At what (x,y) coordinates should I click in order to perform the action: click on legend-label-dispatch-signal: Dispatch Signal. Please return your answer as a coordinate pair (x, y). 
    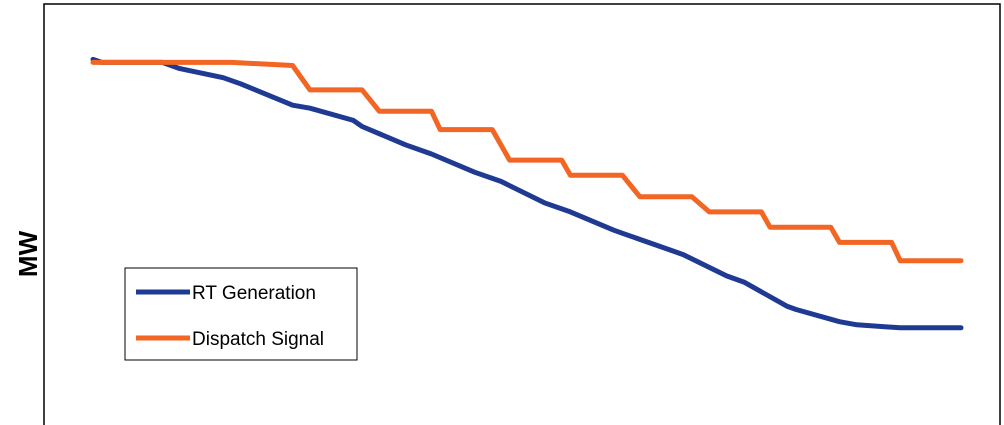
    Looking at the image, I should click on (258, 339).